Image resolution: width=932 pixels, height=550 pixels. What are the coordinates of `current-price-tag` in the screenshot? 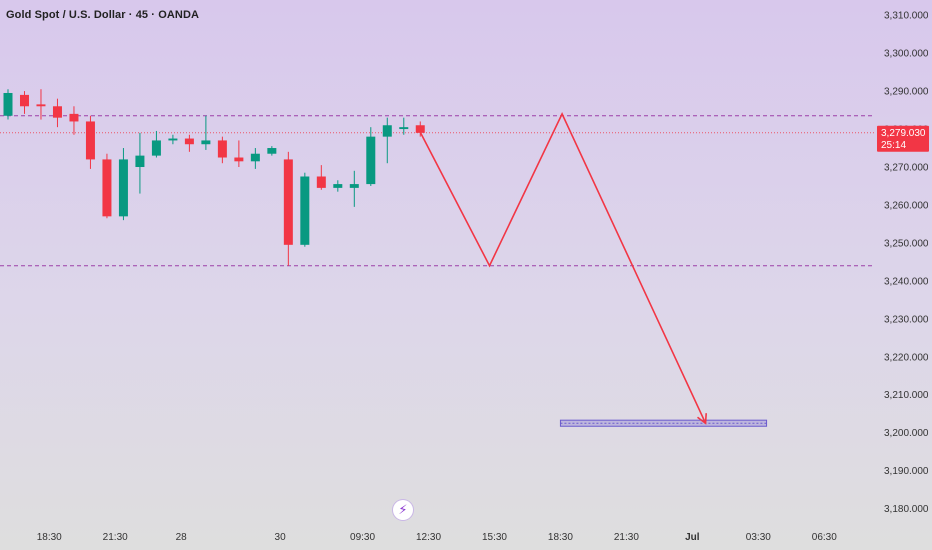 It's located at (903, 138).